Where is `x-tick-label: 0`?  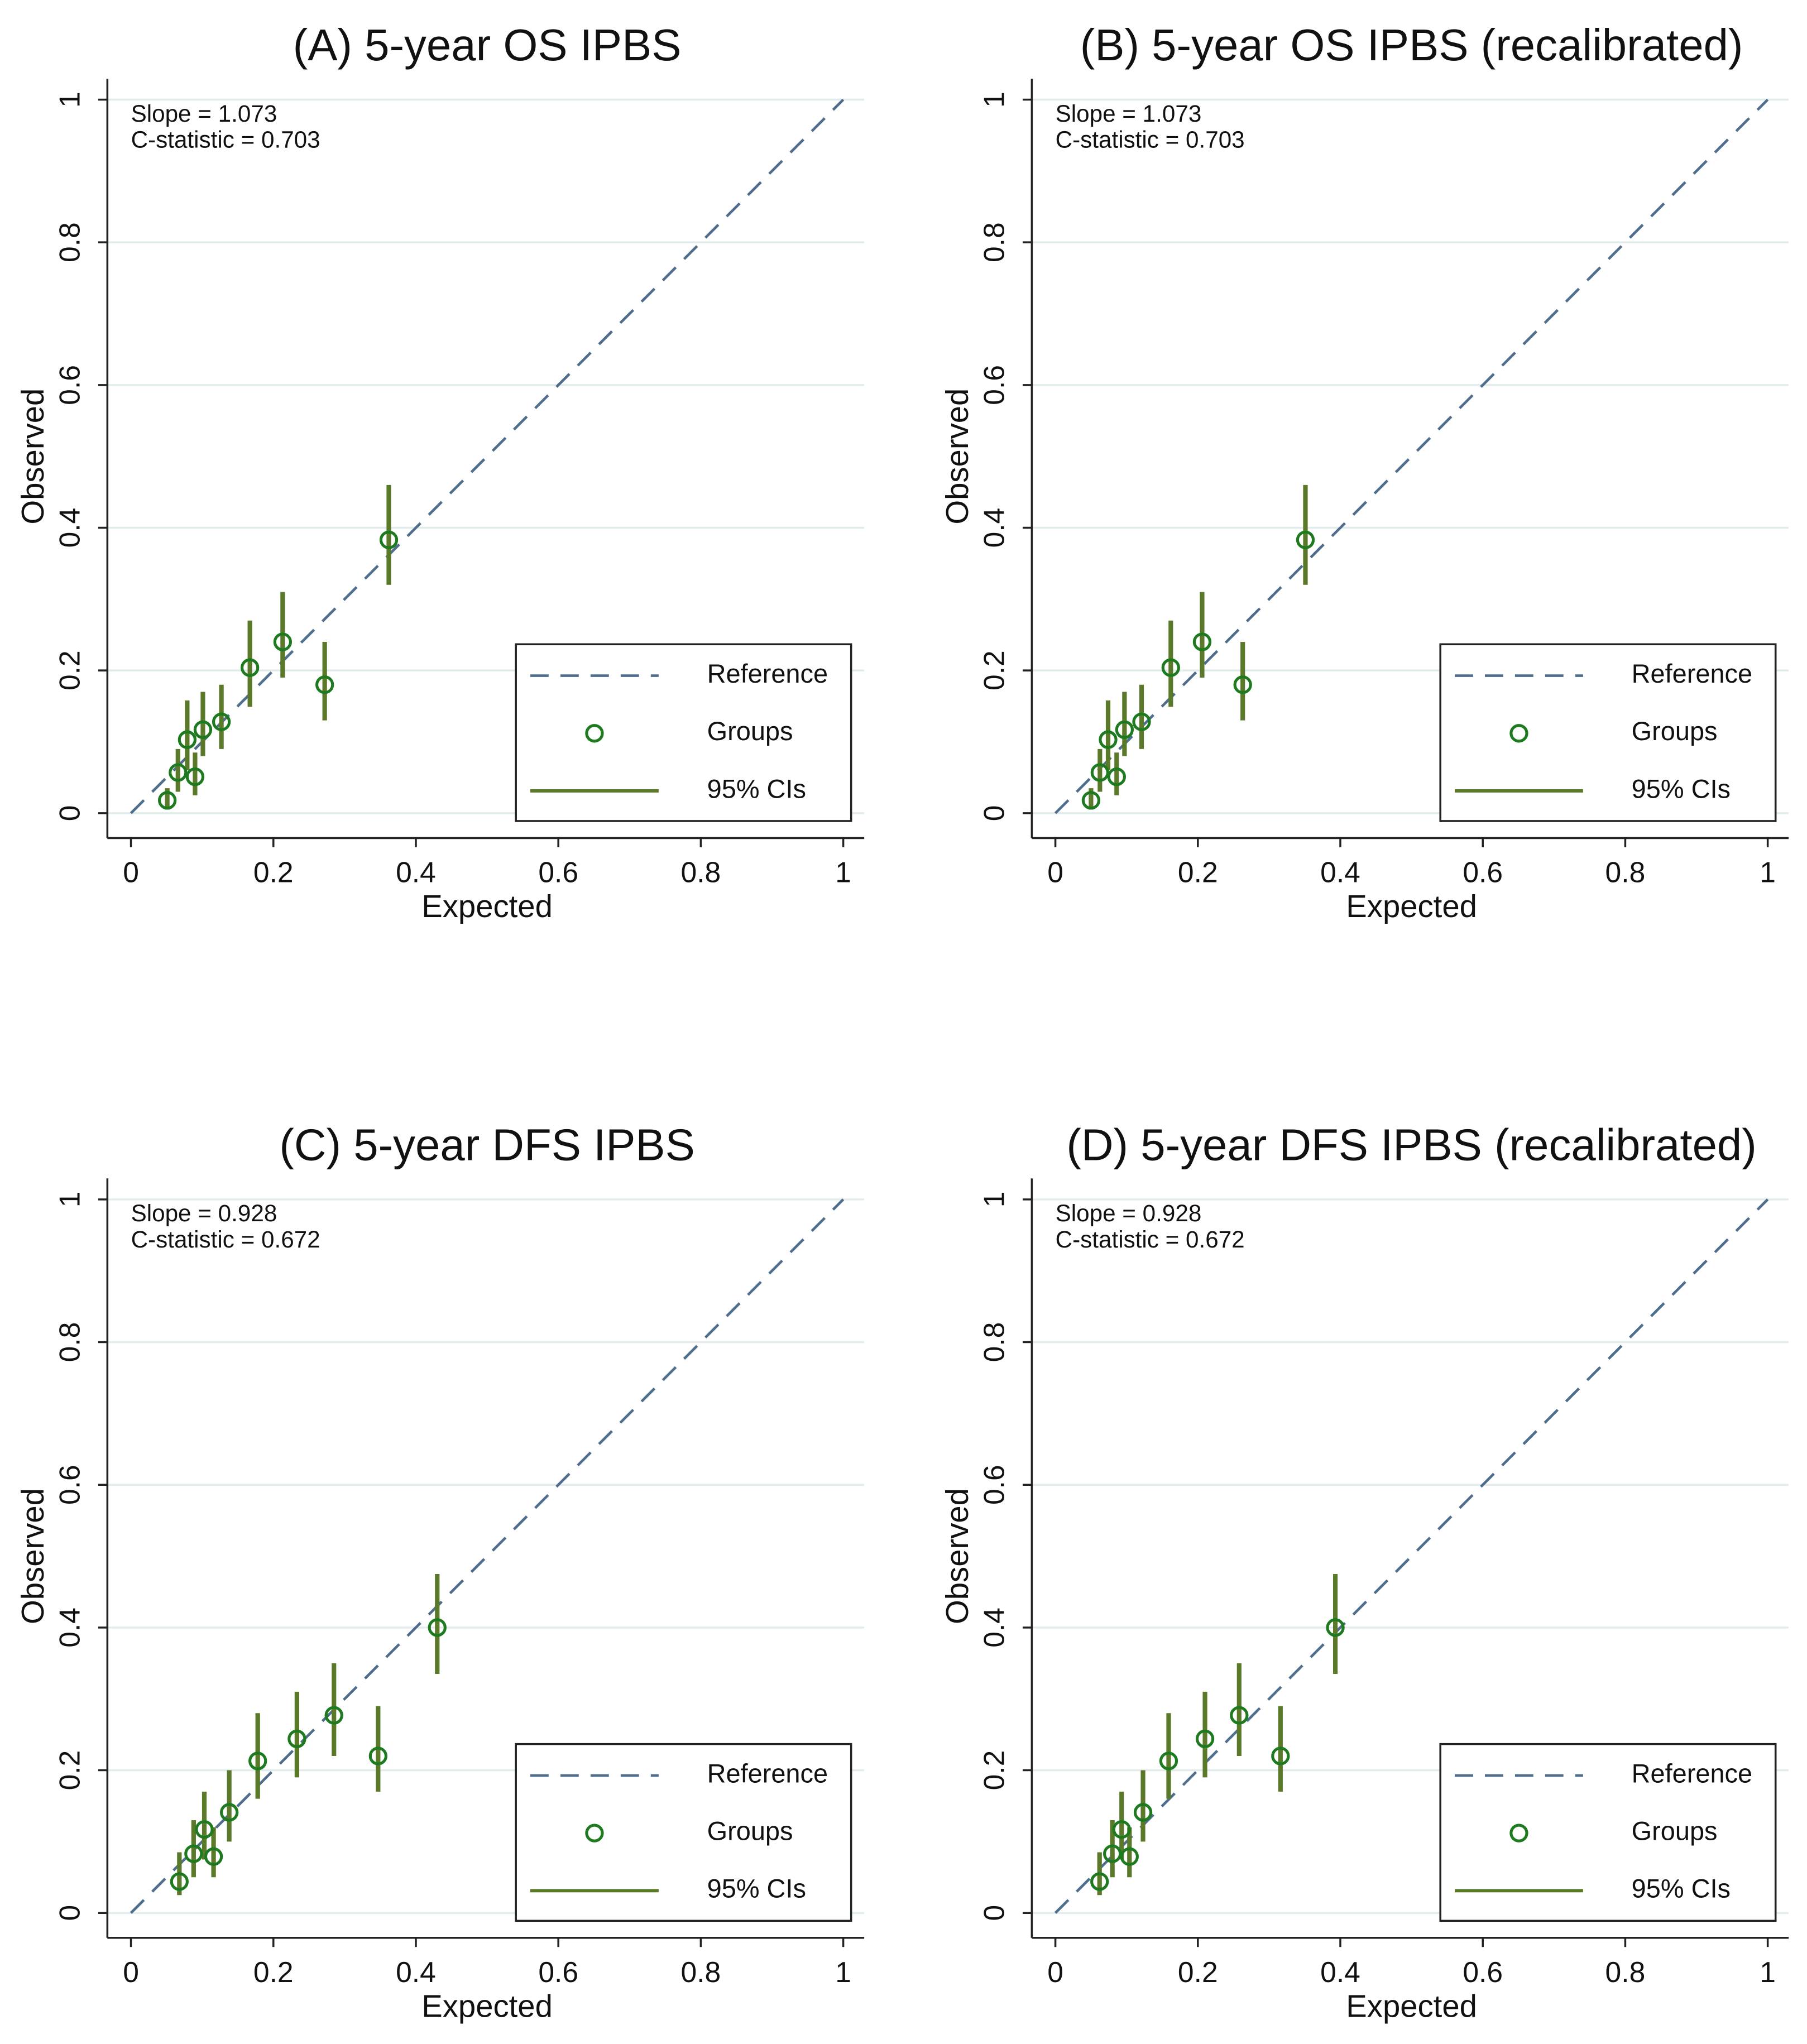 x-tick-label: 0 is located at coordinates (131, 1972).